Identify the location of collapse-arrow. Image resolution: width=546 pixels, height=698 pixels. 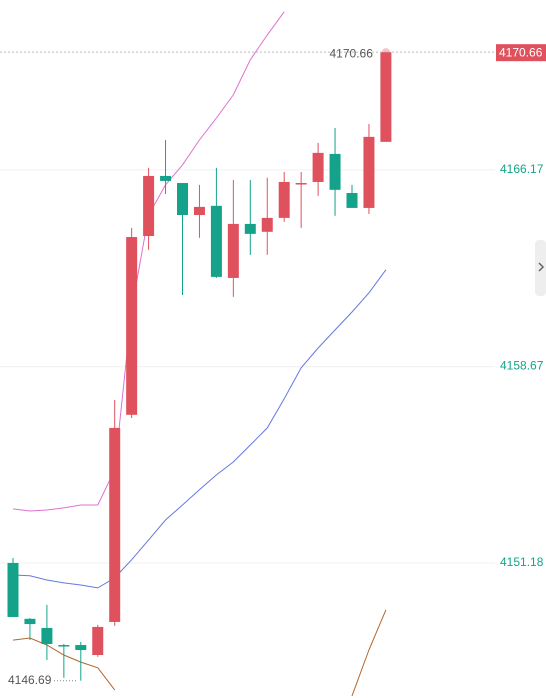
(541, 267).